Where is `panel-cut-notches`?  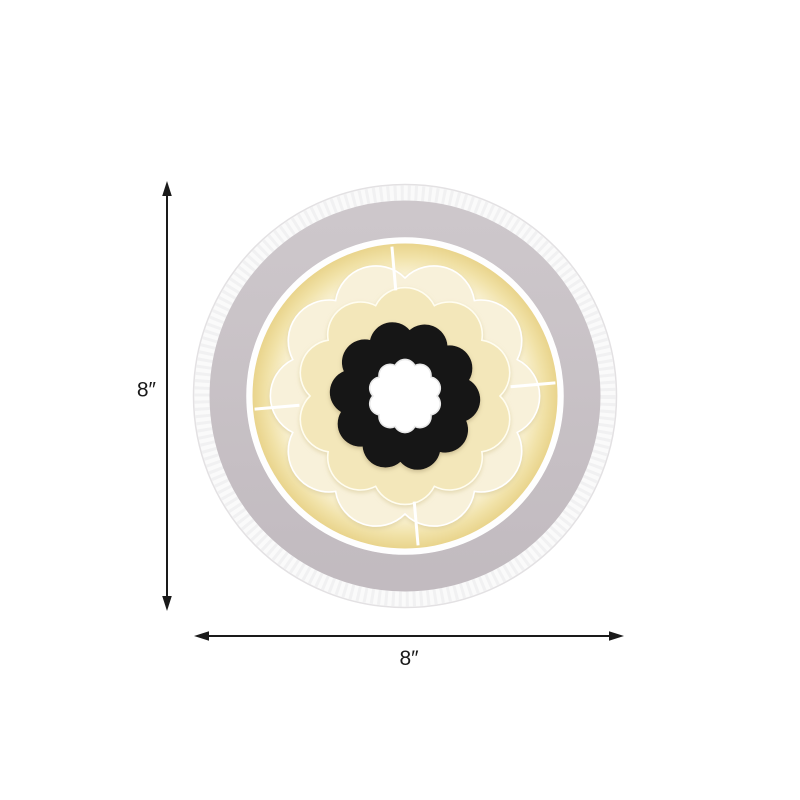 panel-cut-notches is located at coordinates (405, 396).